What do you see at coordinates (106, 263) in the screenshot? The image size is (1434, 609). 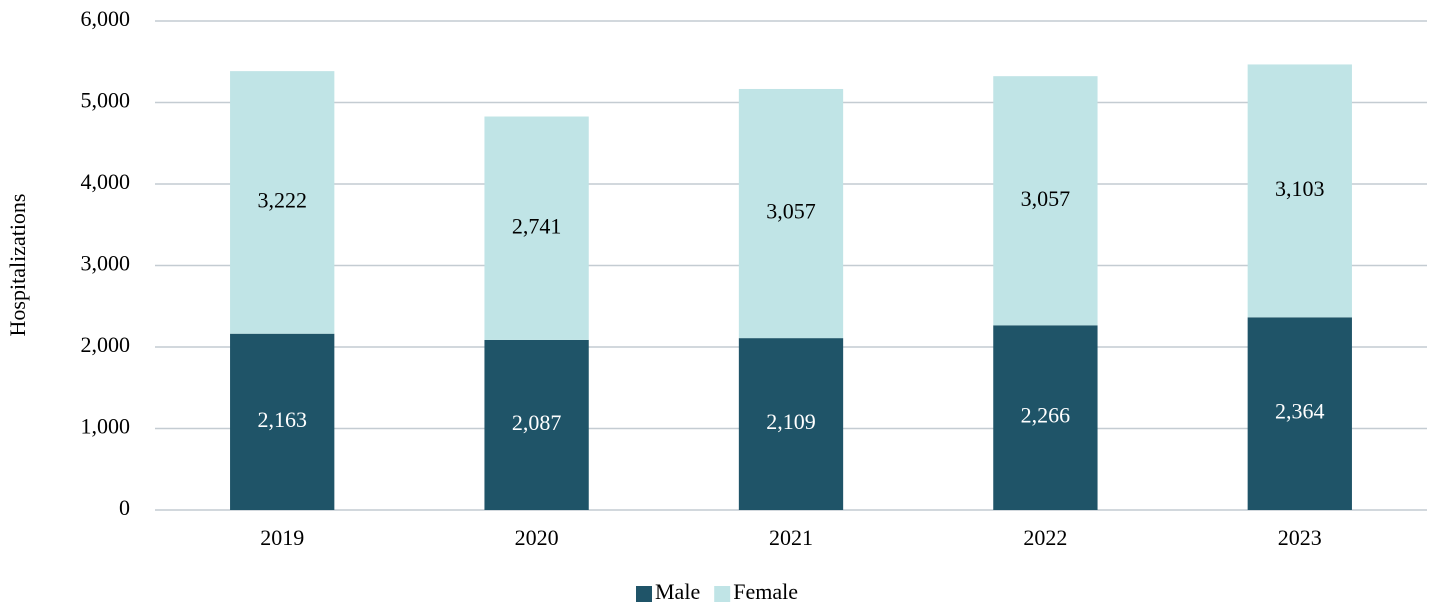 I see `y-tick-label: 3,000` at bounding box center [106, 263].